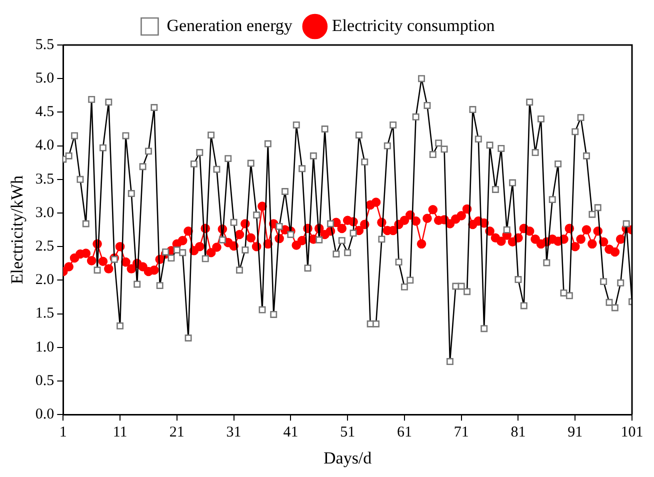 This screenshot has width=654, height=477. I want to click on x-tick-label: 71, so click(461, 432).